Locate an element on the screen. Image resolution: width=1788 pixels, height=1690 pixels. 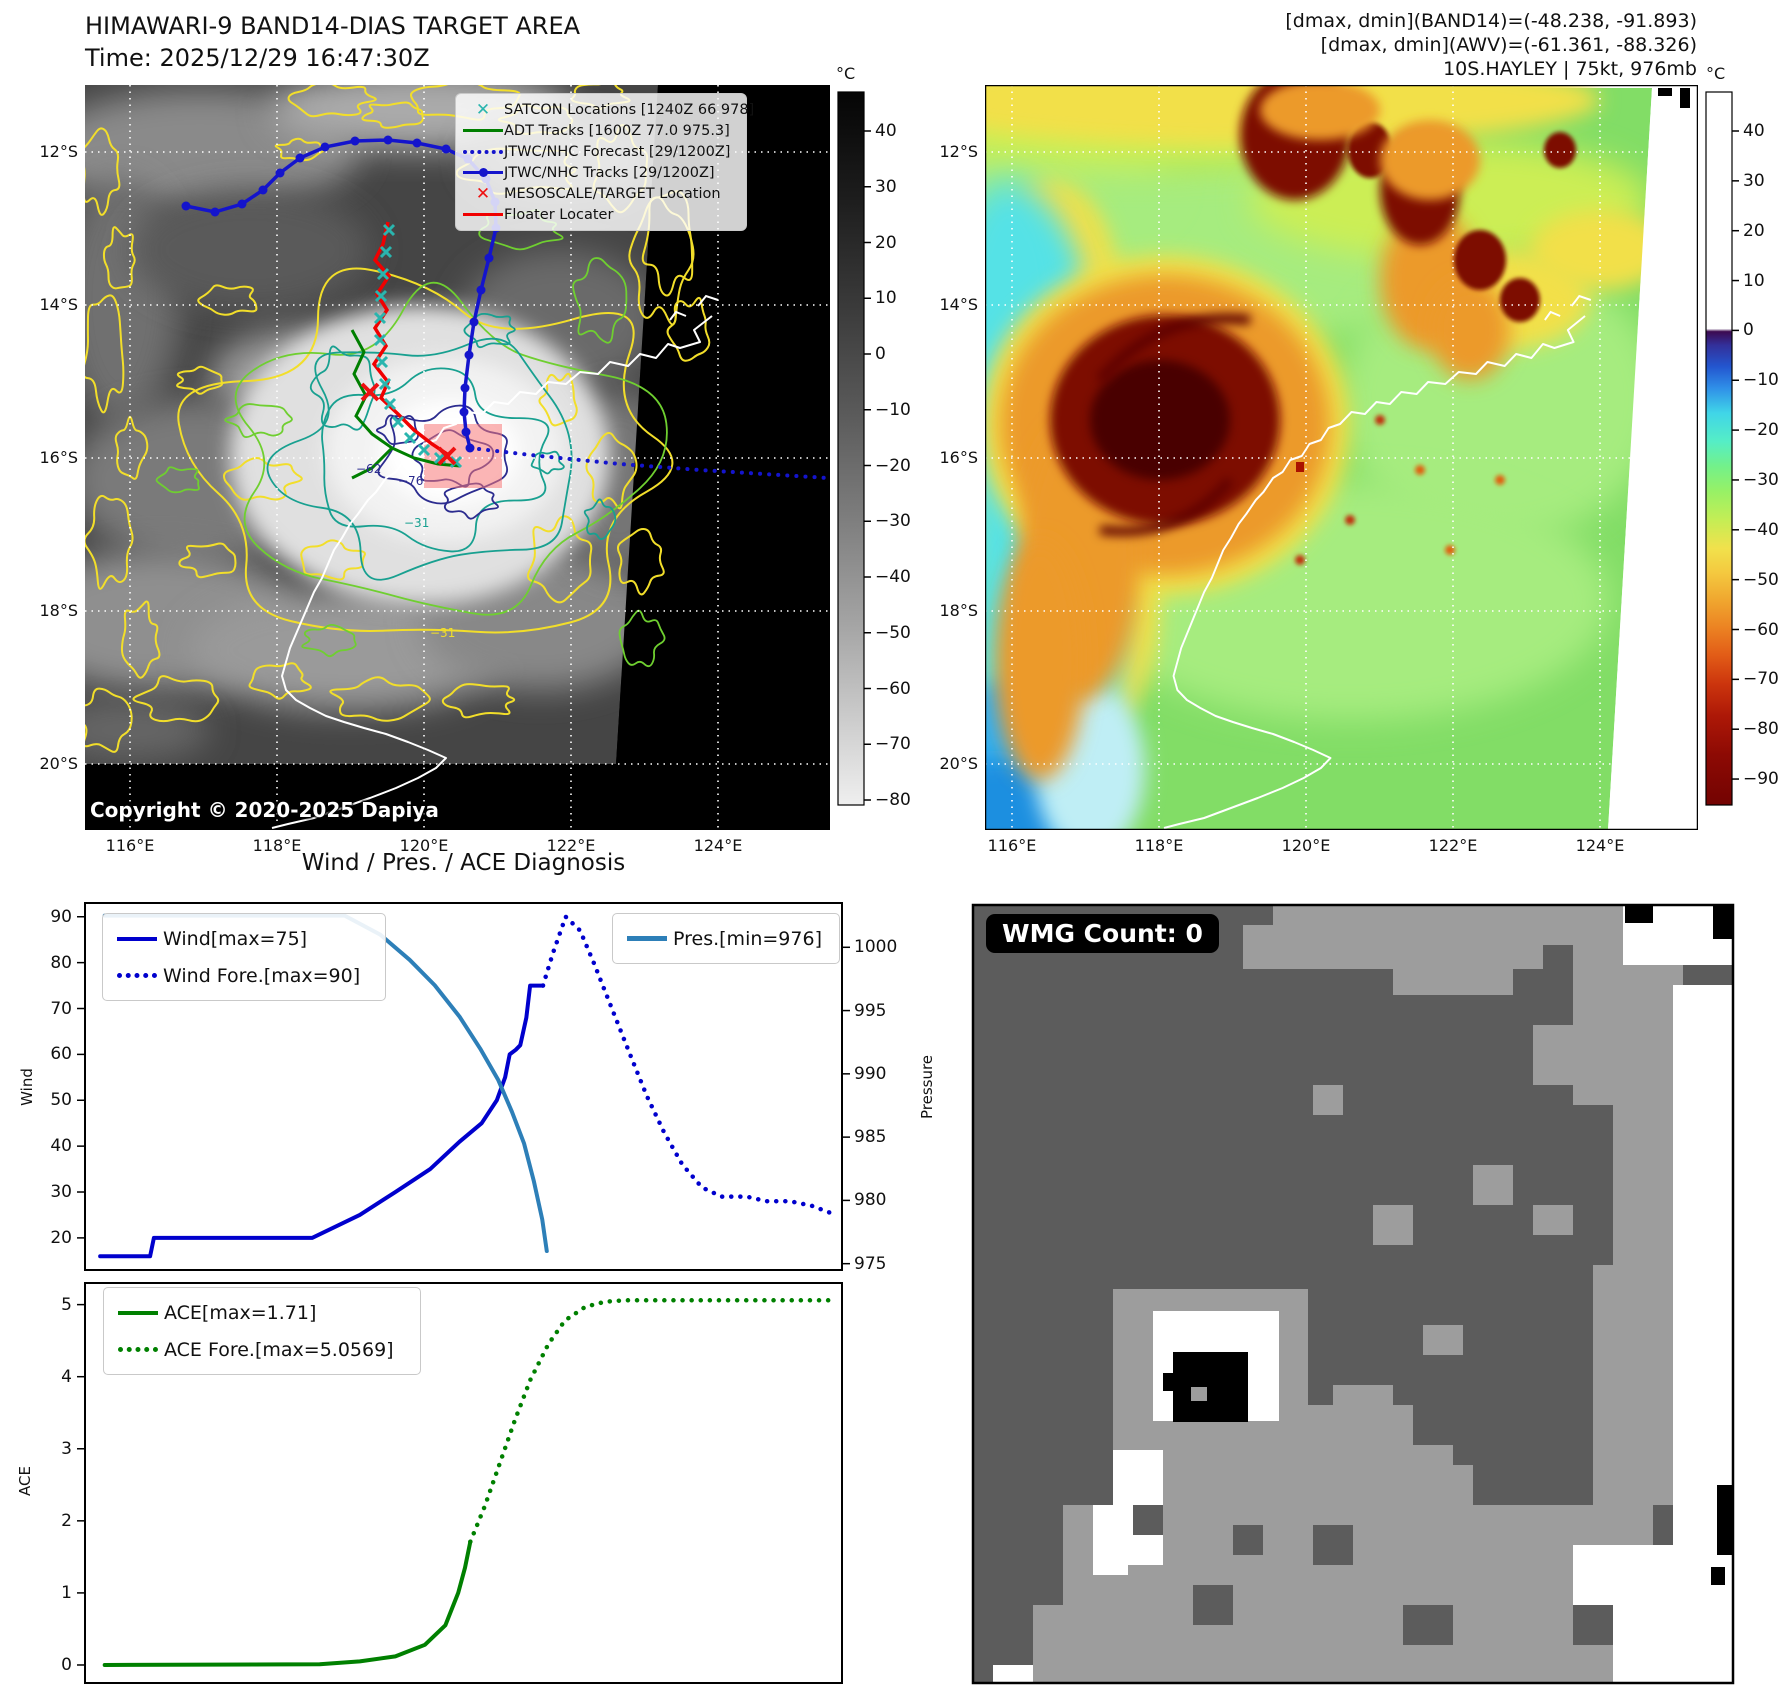
lat-tick-label: 14°S is located at coordinates (58, 304).